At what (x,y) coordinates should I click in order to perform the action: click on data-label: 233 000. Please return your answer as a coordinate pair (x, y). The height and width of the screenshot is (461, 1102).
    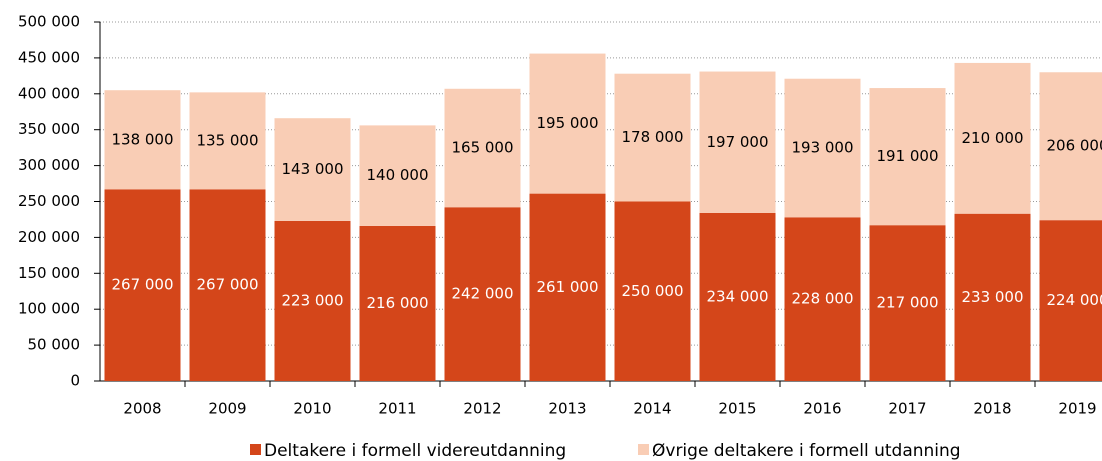
    Looking at the image, I should click on (992, 297).